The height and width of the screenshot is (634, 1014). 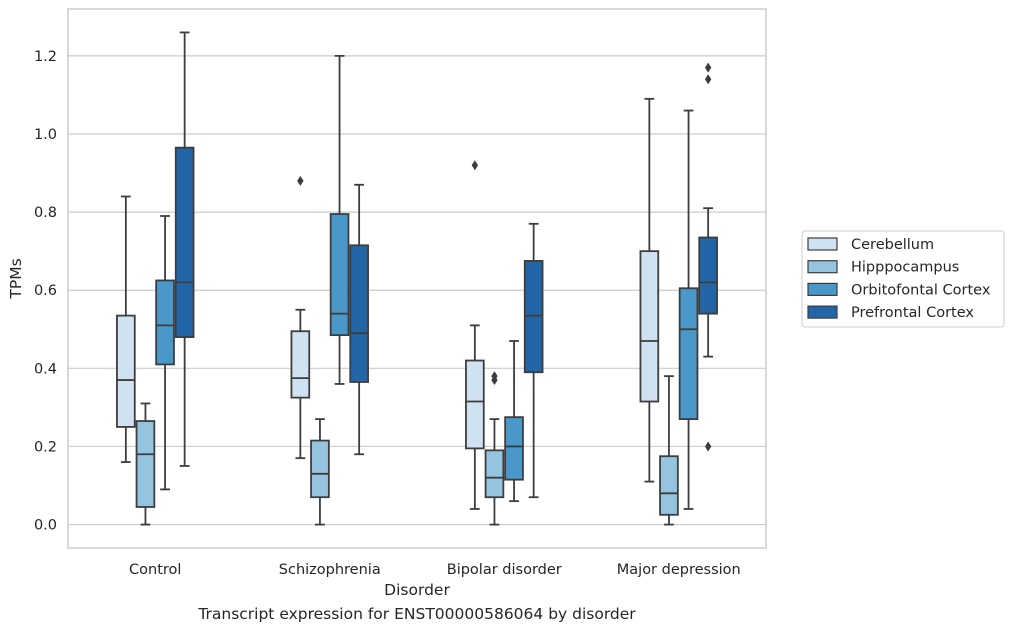 I want to click on x-tick-label: Major depression, so click(x=679, y=570).